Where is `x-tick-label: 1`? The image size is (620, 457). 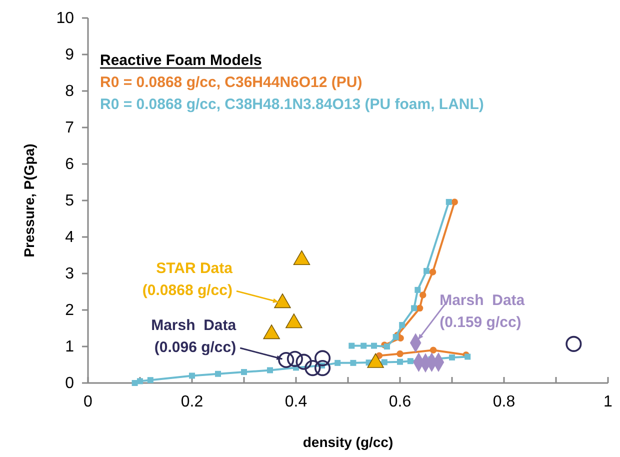
x-tick-label: 1 is located at coordinates (608, 401).